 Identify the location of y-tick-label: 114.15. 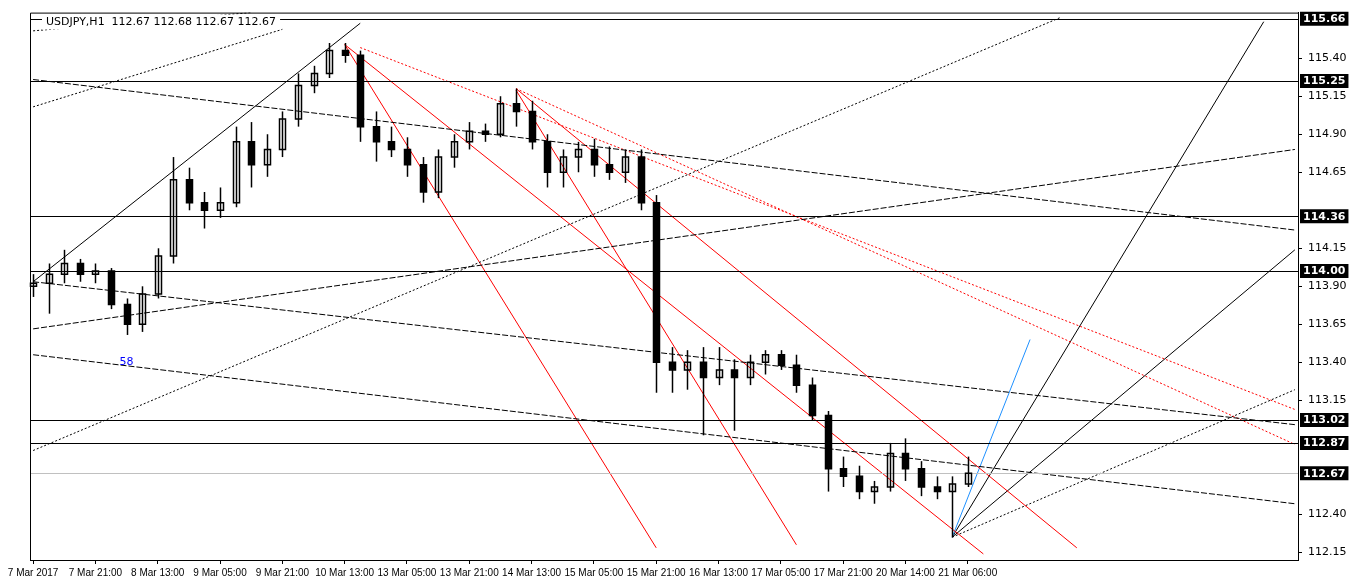
(1327, 248).